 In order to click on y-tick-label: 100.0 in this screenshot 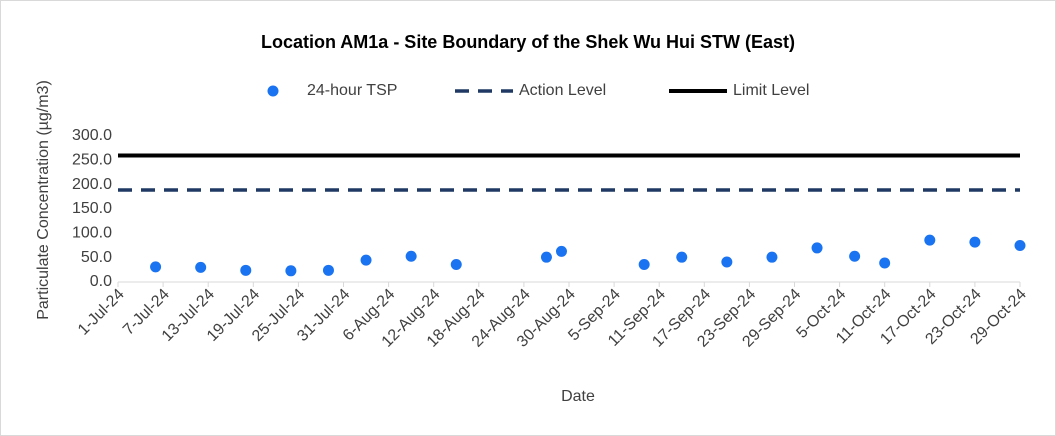, I will do `click(92, 233)`.